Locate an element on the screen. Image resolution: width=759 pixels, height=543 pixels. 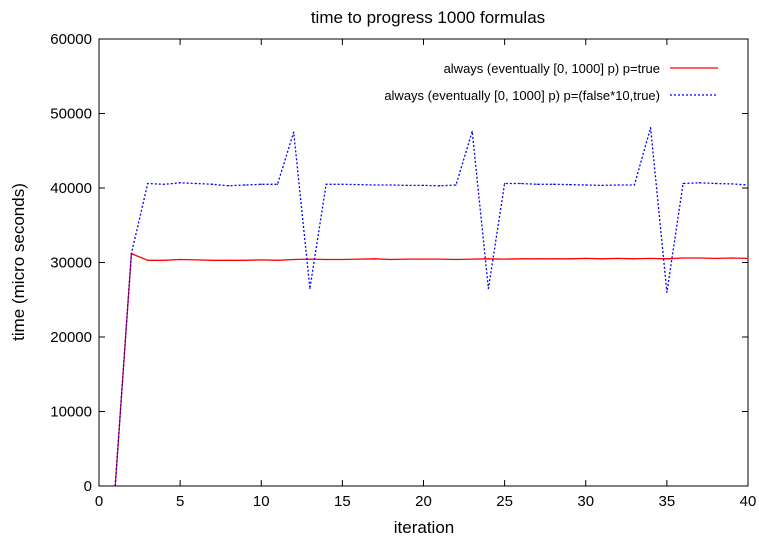
x-tick-label: 0 is located at coordinates (99, 501).